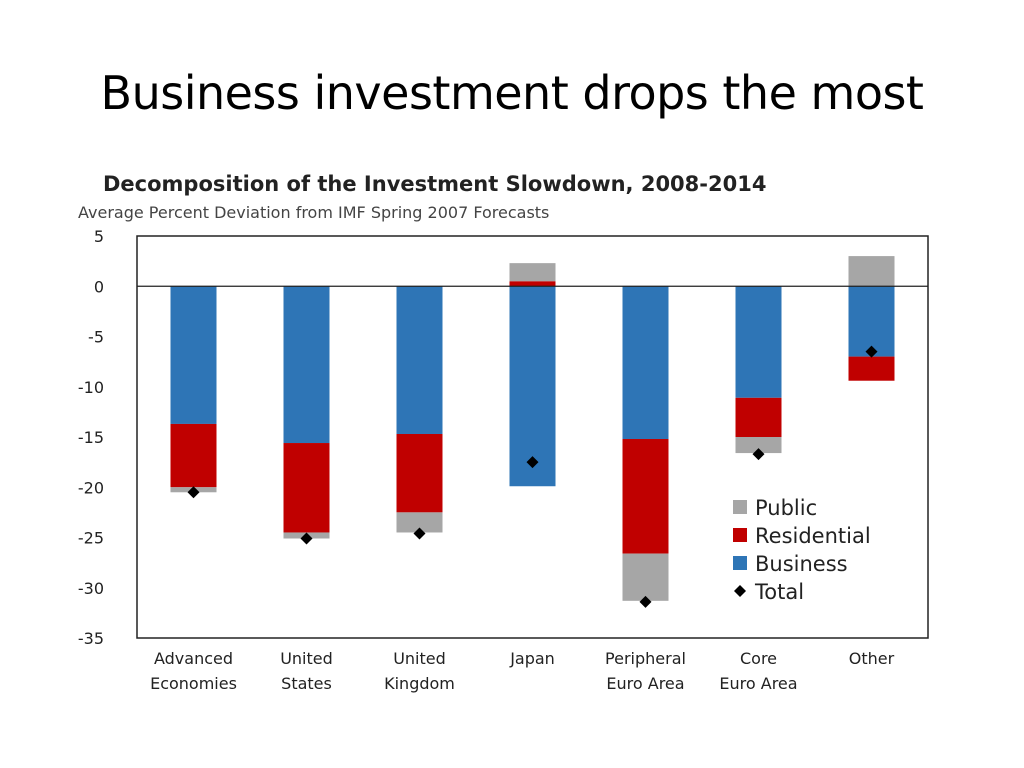 This screenshot has height=768, width=1024. I want to click on y-tick-label: 0, so click(99, 286).